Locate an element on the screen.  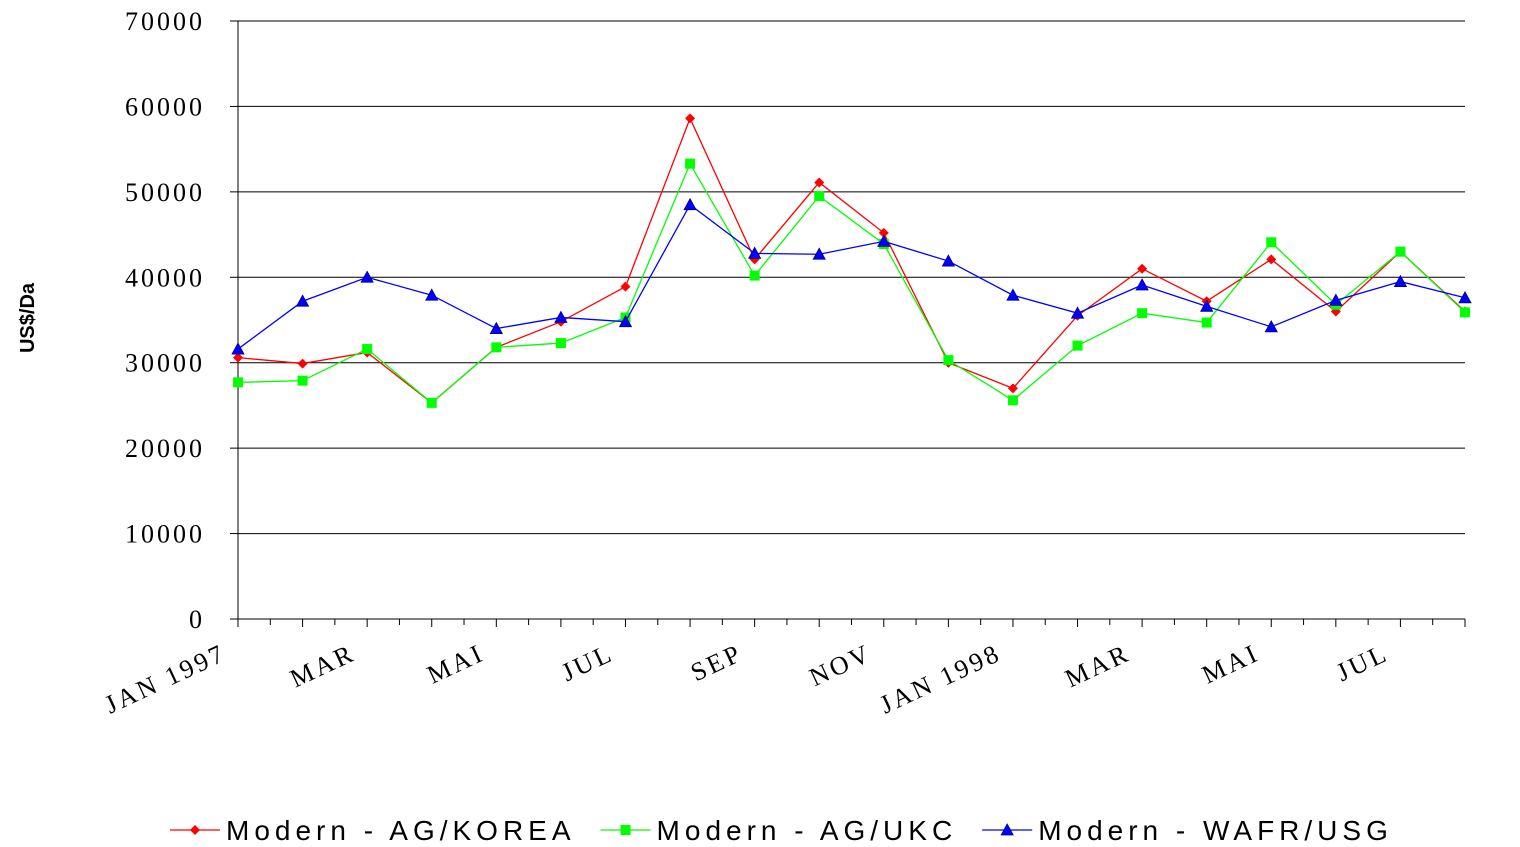
legend-label: Modern - AG/KOREA is located at coordinates (401, 830).